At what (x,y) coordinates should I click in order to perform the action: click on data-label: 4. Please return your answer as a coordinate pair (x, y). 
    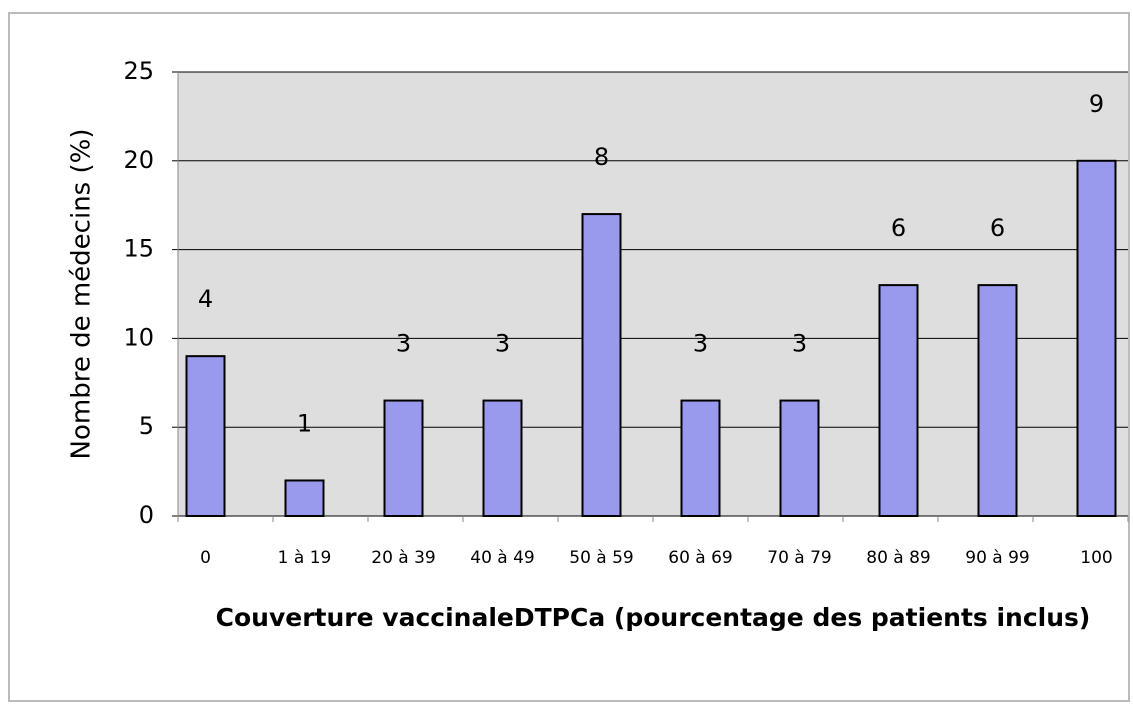
    Looking at the image, I should click on (205, 299).